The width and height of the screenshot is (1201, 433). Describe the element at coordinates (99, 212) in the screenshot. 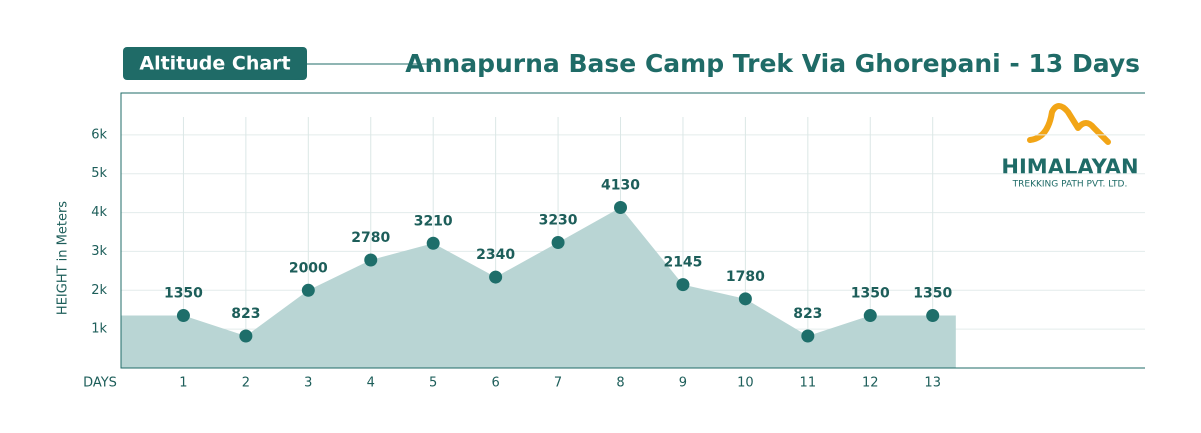

I see `y-tick-label: 4k` at that location.